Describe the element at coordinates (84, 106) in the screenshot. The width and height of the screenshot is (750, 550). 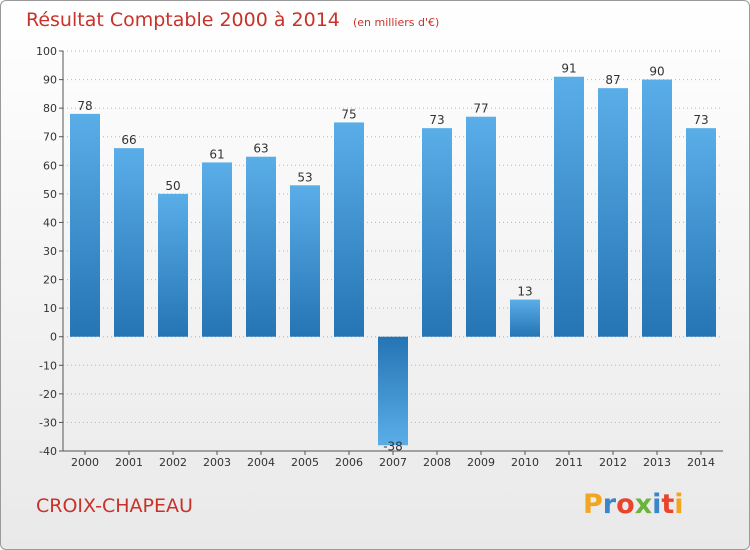
I see `data-label-2000: 78` at that location.